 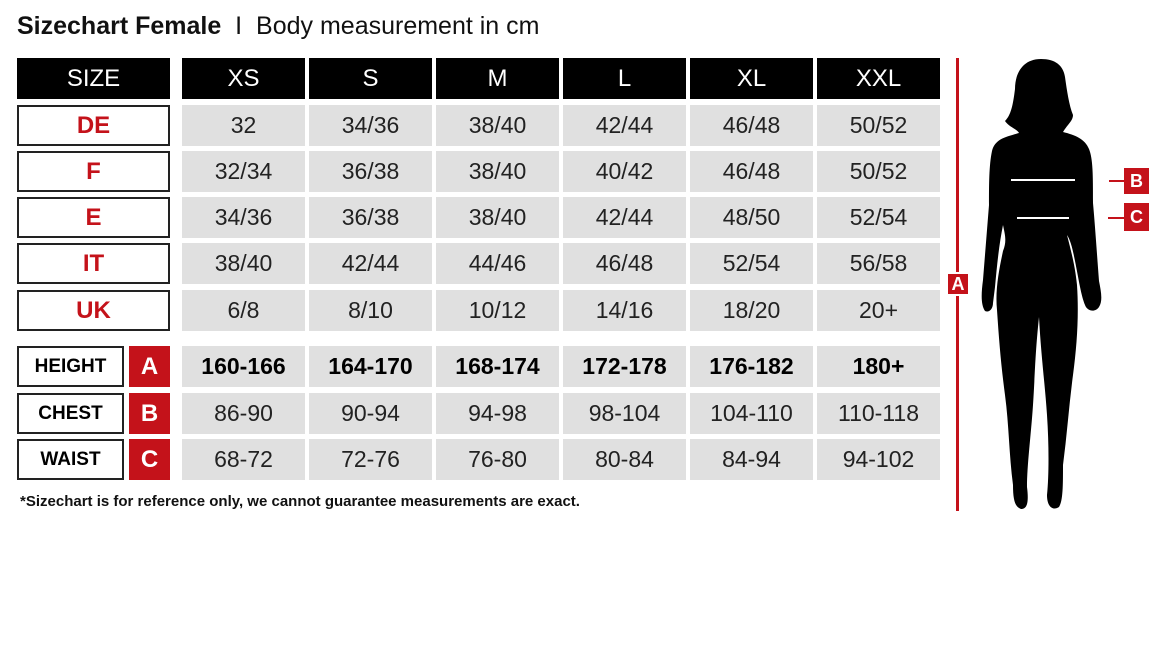 I want to click on size-header-xs: XS, so click(x=243, y=78).